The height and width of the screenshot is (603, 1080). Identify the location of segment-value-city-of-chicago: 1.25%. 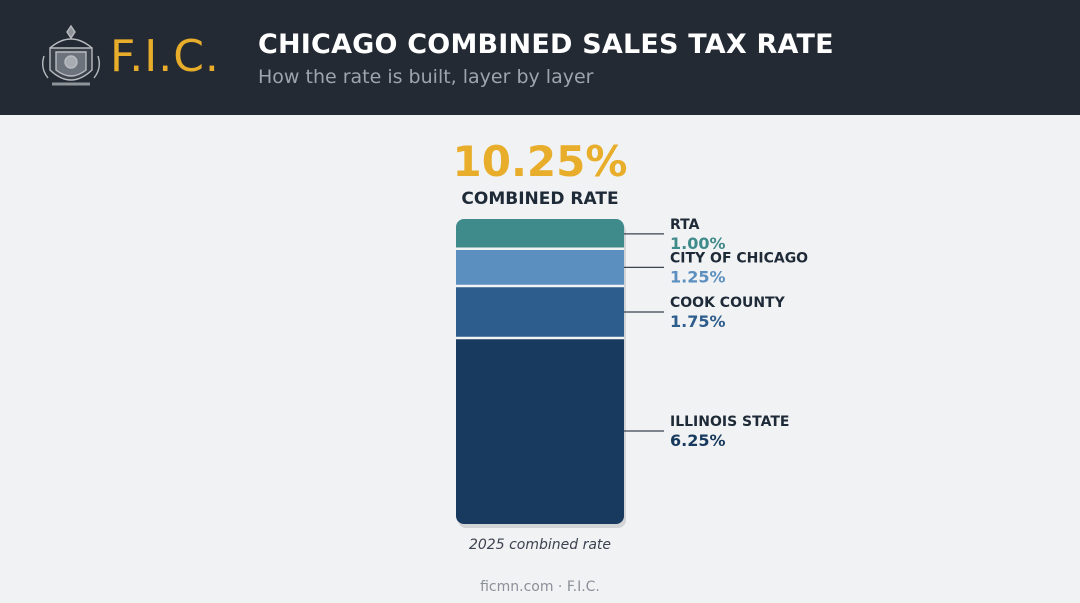
(698, 276).